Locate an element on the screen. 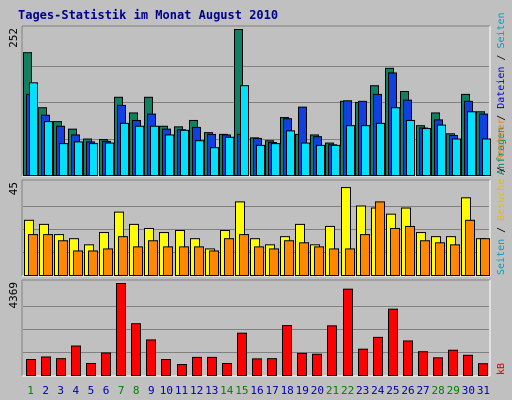 The image size is (512, 400). x-tick-label-day-4: 4 is located at coordinates (76, 390).